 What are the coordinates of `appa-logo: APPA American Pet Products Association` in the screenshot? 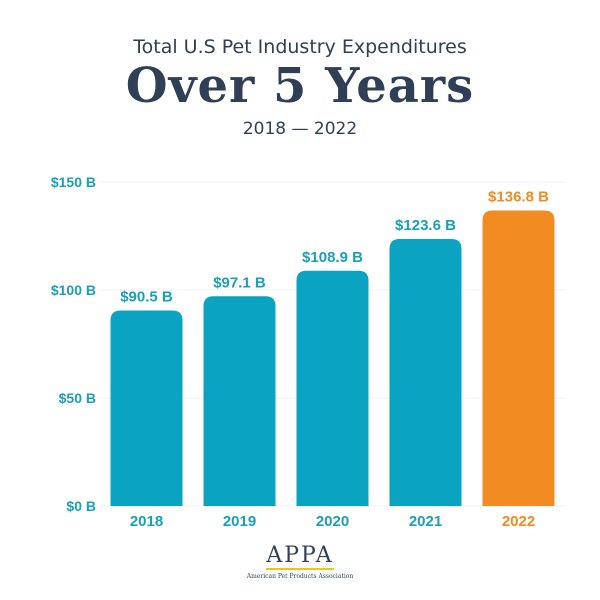 It's located at (300, 562).